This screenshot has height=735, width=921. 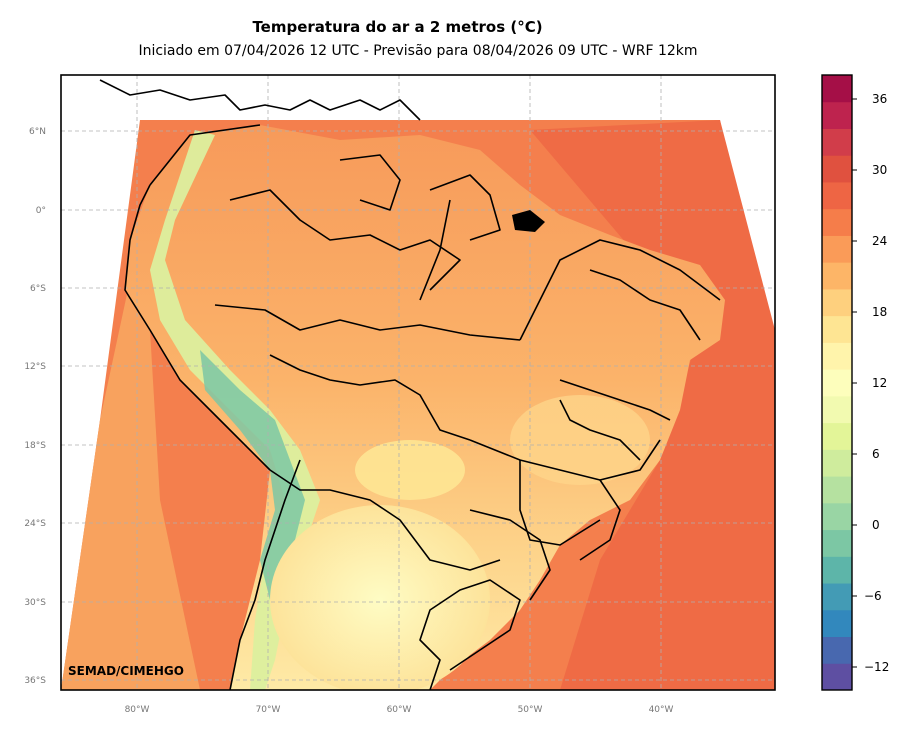 I want to click on lon-axis: 80°W 70°W 60°W 50°W 40°W, so click(x=399, y=710).